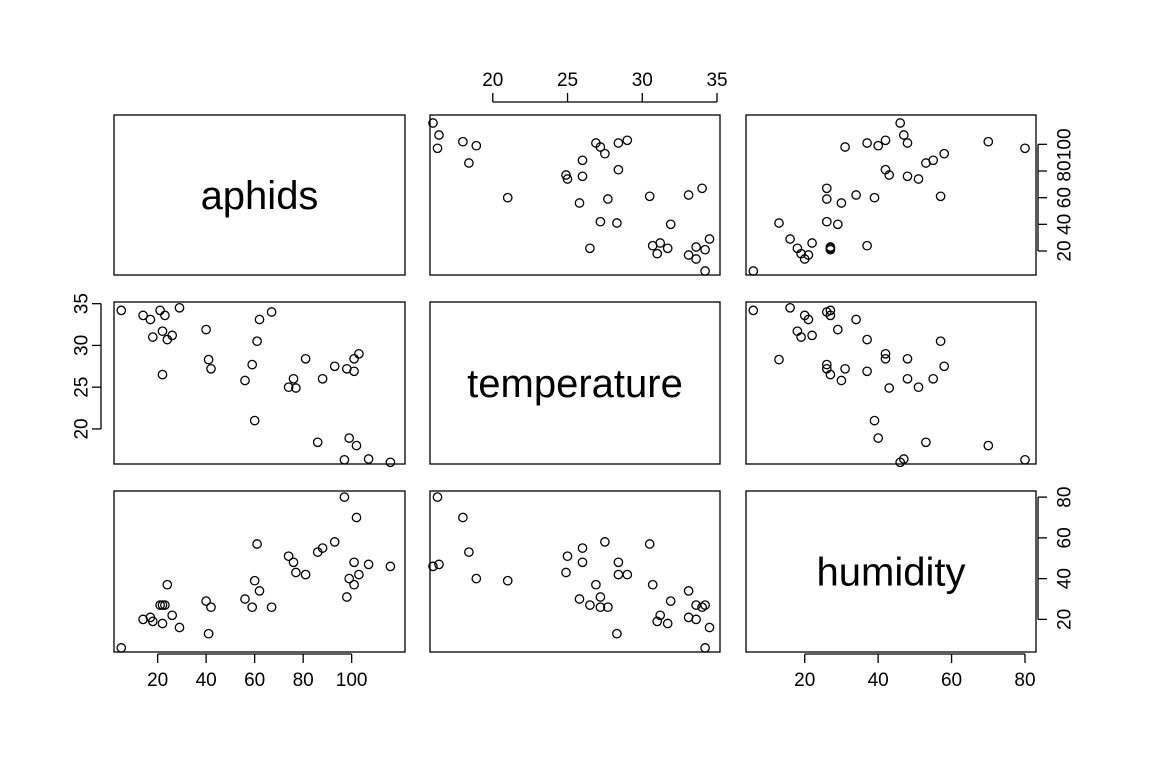  What do you see at coordinates (915, 672) in the screenshot?
I see `axis-bottom-humidity: 20 40 60 80` at bounding box center [915, 672].